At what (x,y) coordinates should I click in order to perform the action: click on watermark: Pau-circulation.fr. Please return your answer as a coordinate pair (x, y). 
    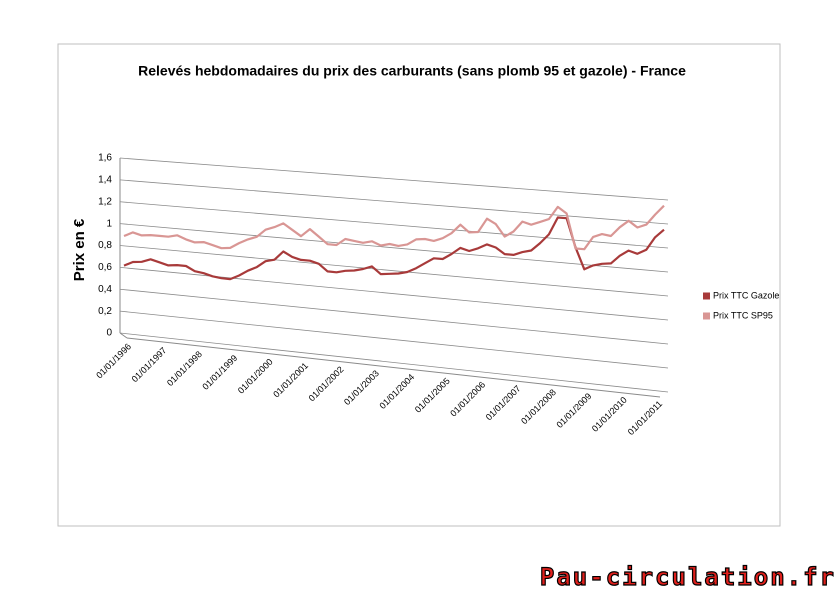
    Looking at the image, I should click on (688, 577).